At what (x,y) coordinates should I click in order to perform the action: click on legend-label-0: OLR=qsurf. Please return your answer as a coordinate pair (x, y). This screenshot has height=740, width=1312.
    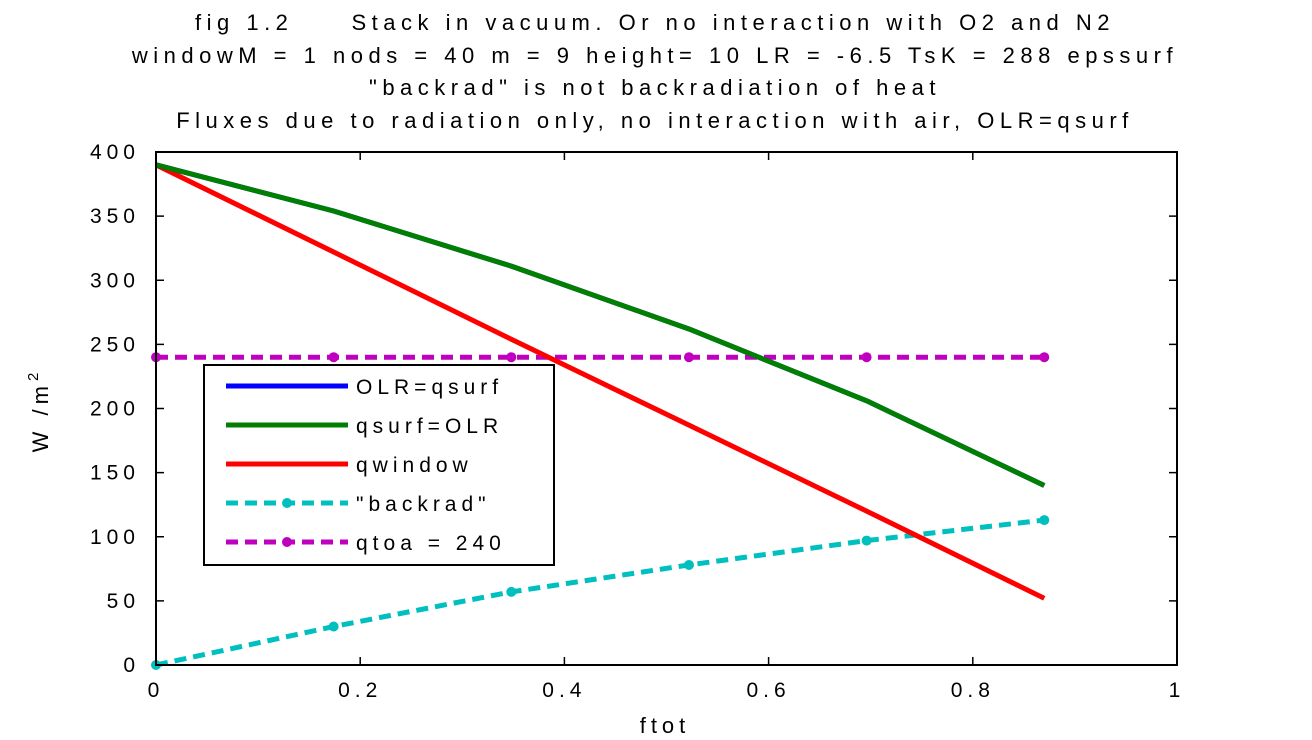
    Looking at the image, I should click on (429, 387).